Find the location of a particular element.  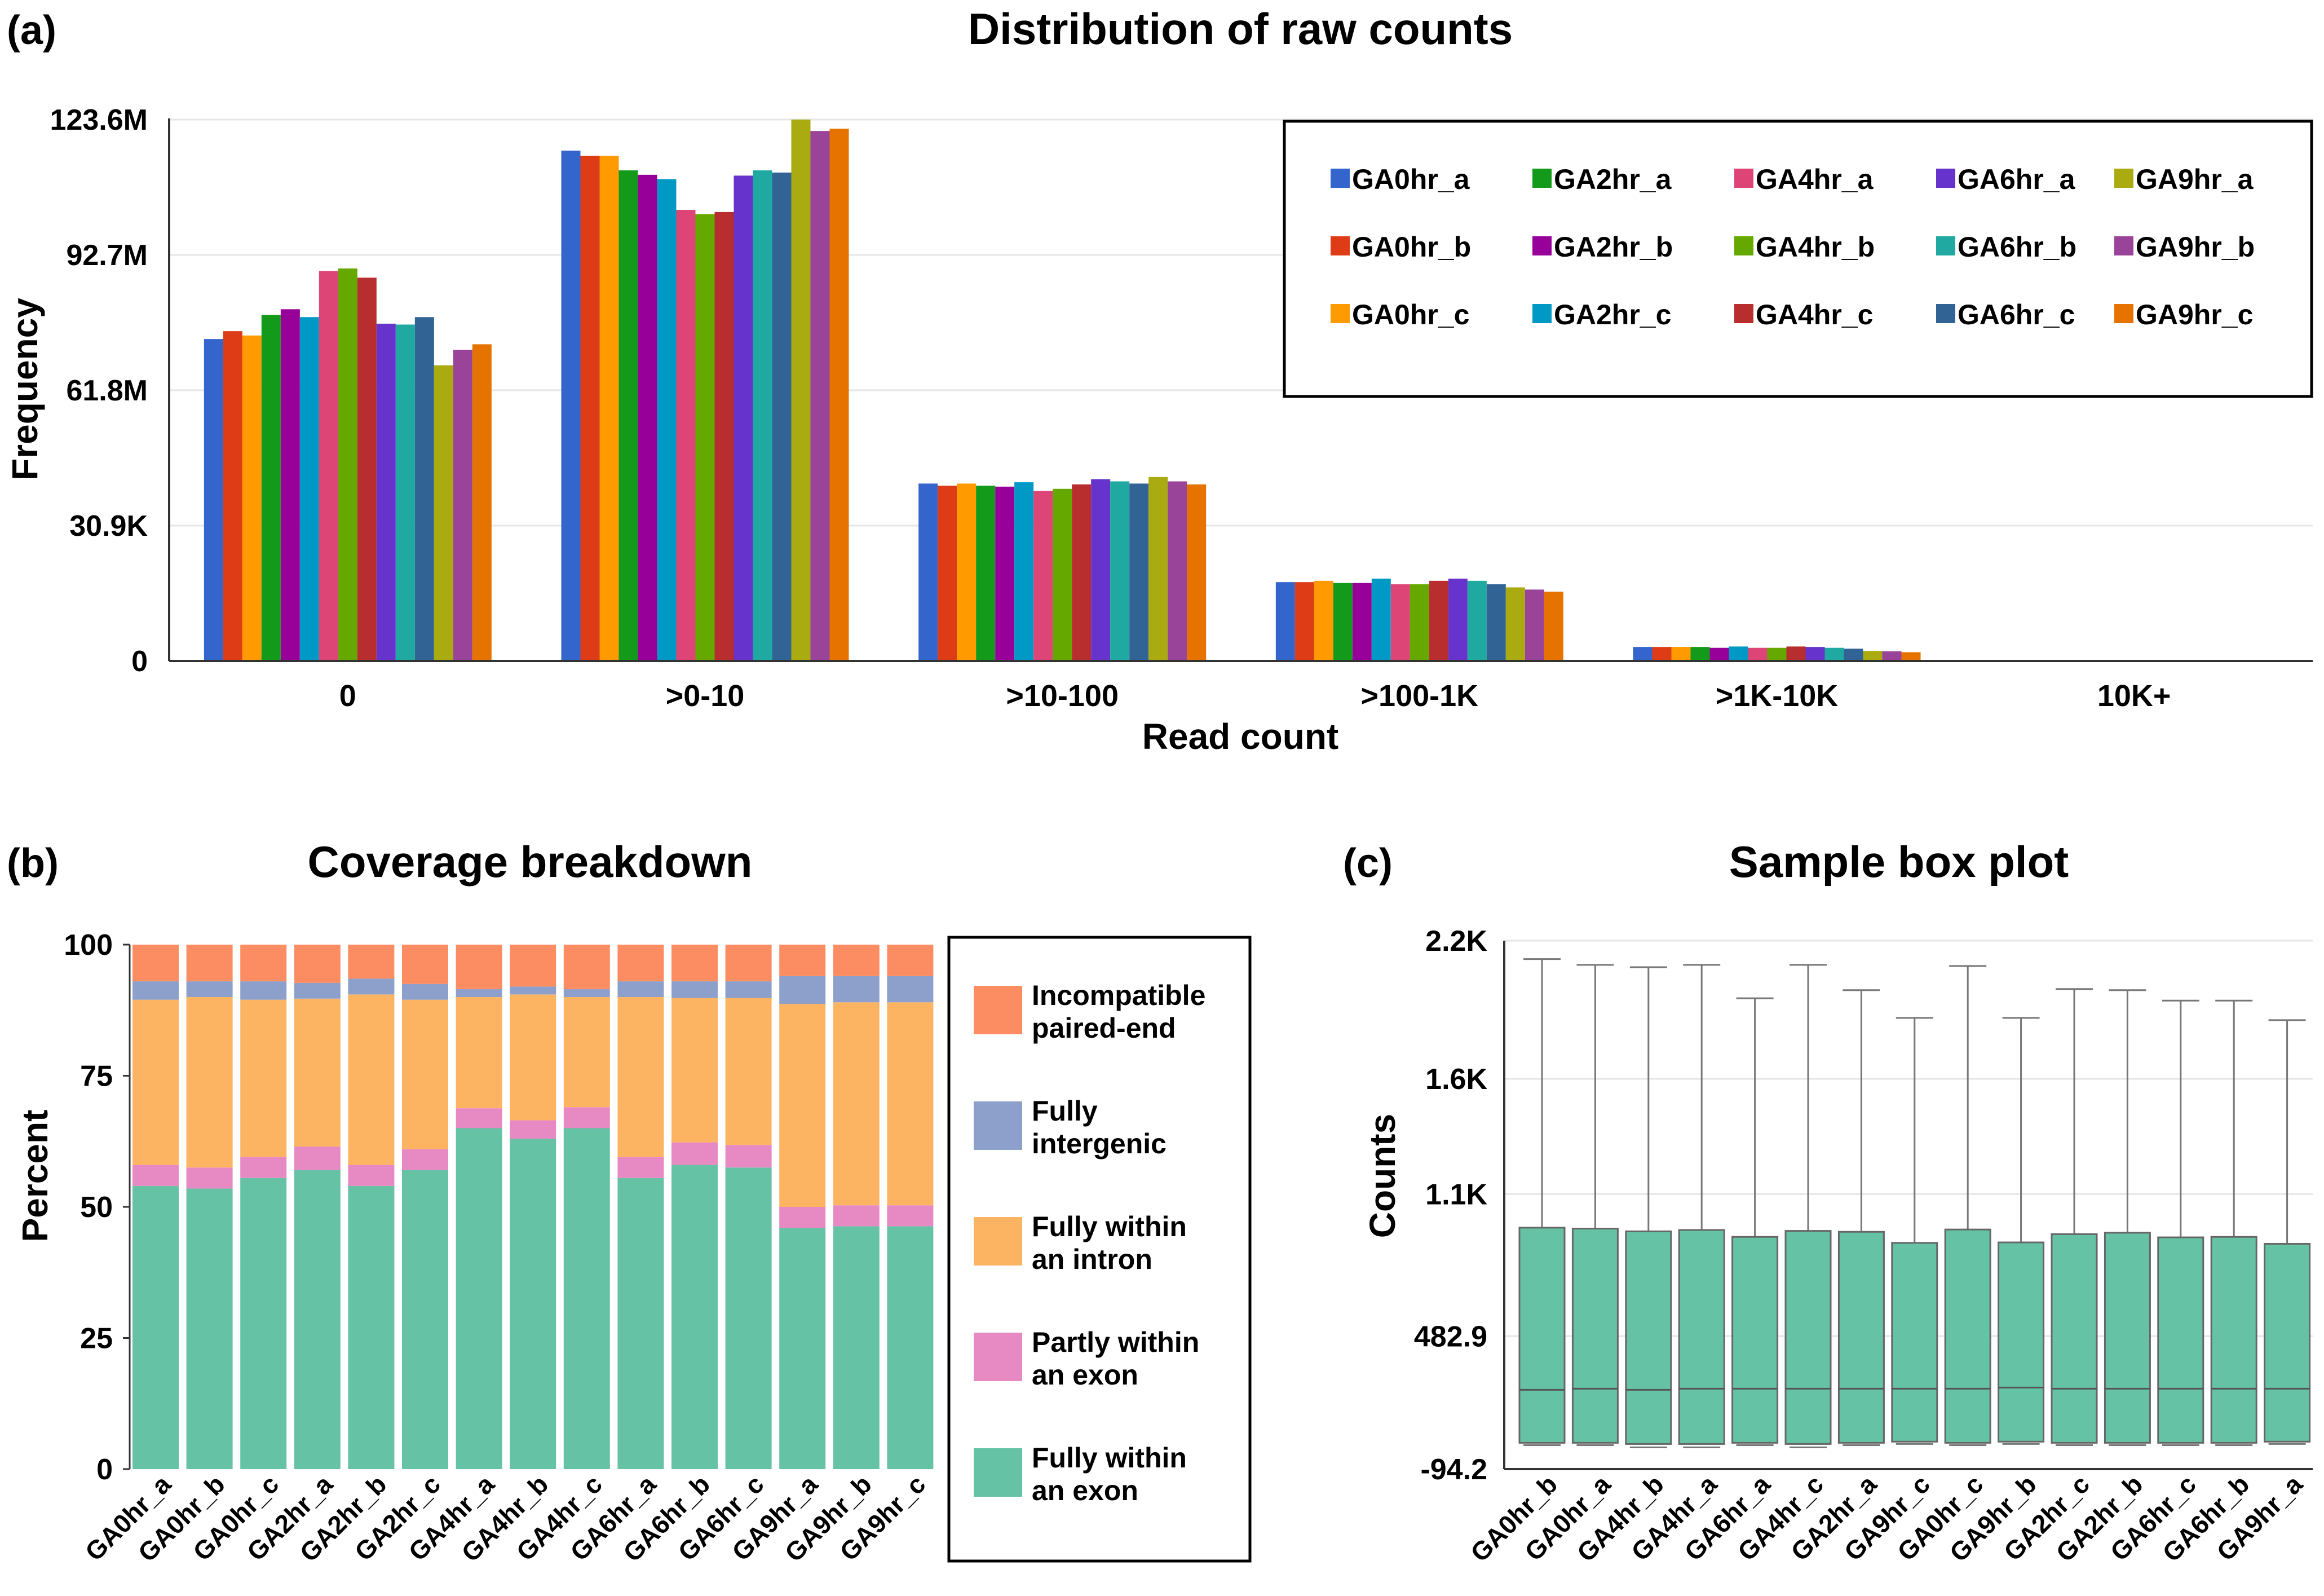

chart-a-y-tick-label: 61.8M is located at coordinates (107, 390).